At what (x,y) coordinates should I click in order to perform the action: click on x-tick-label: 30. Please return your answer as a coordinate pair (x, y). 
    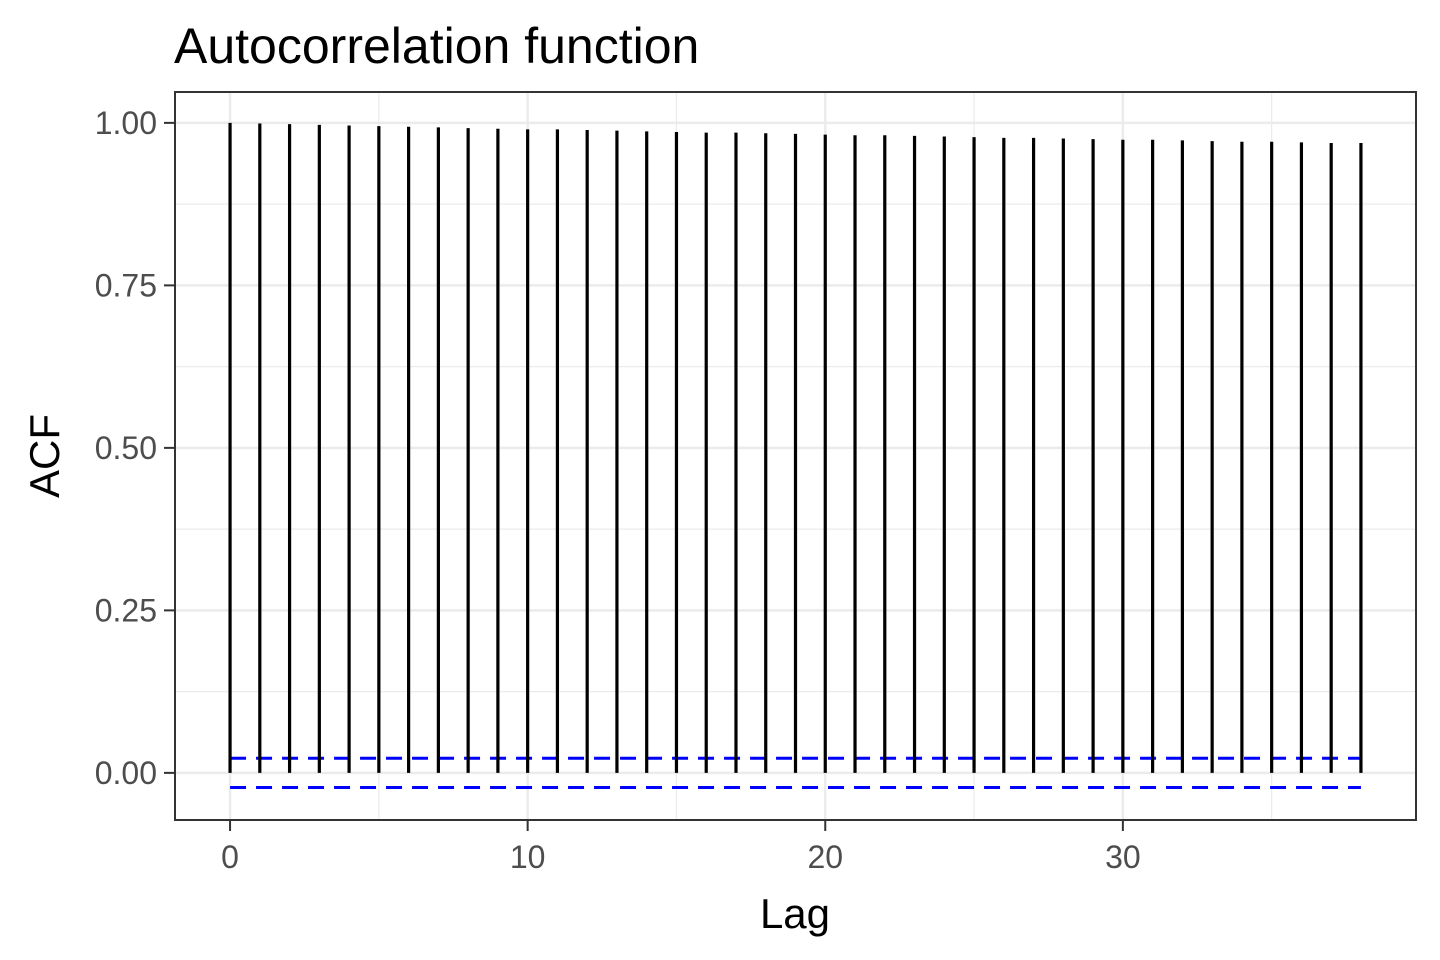
    Looking at the image, I should click on (1123, 857).